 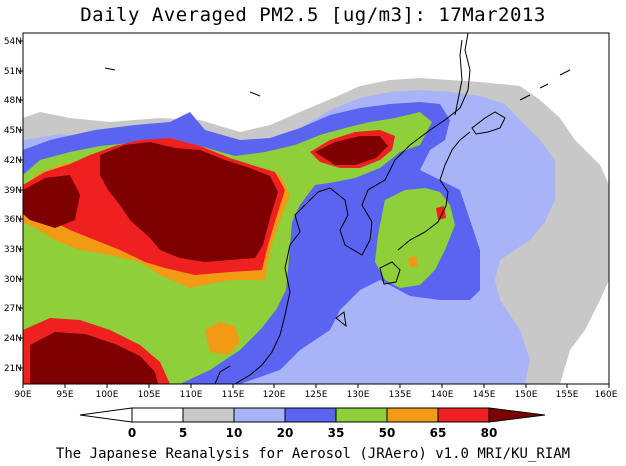 What do you see at coordinates (316, 386) in the screenshot?
I see `lon-tick-marks` at bounding box center [316, 386].